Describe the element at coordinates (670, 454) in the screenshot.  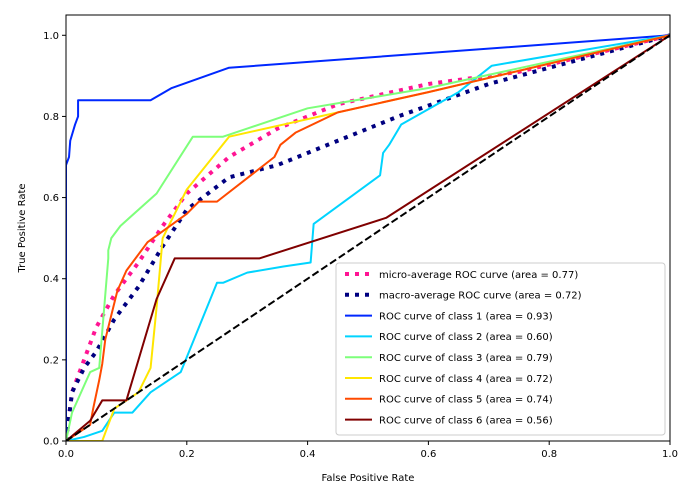
I see `x-tick-label: 1.0` at that location.